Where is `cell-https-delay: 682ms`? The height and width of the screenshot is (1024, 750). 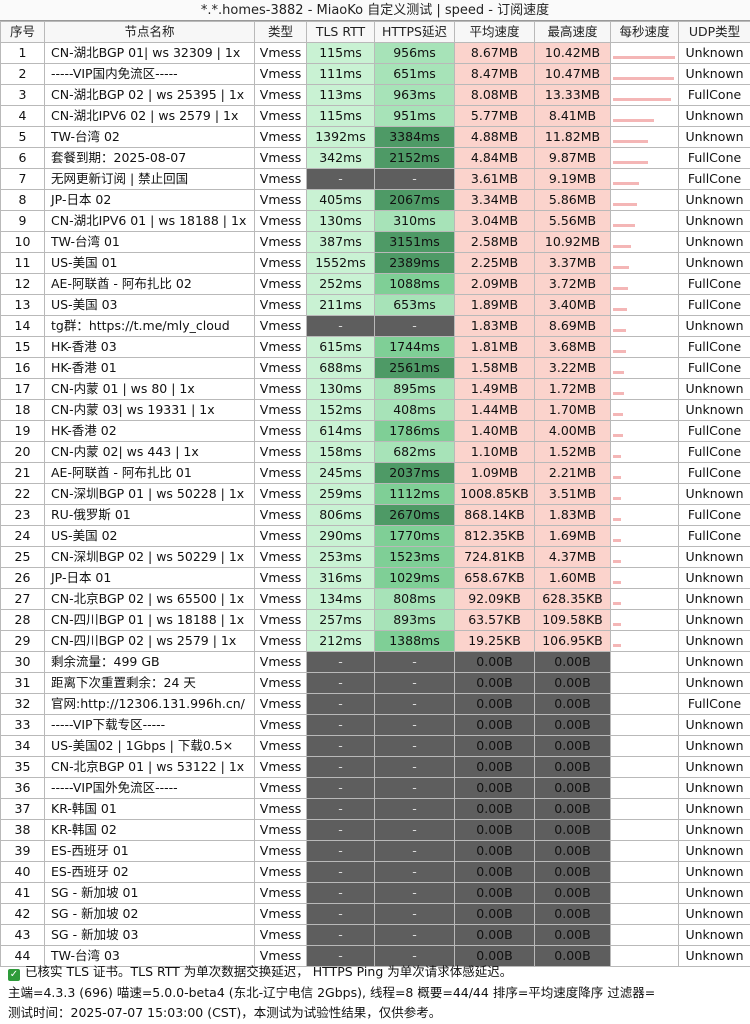 cell-https-delay: 682ms is located at coordinates (414, 452).